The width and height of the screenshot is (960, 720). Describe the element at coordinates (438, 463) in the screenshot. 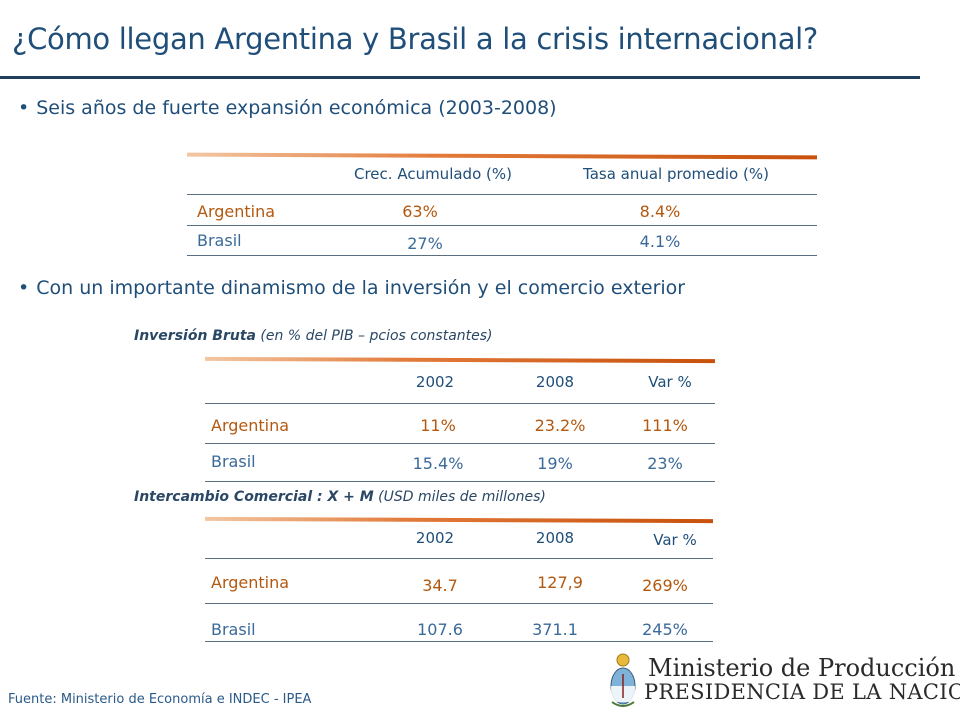

I see `investment-brasil-2002: 15.4%` at that location.